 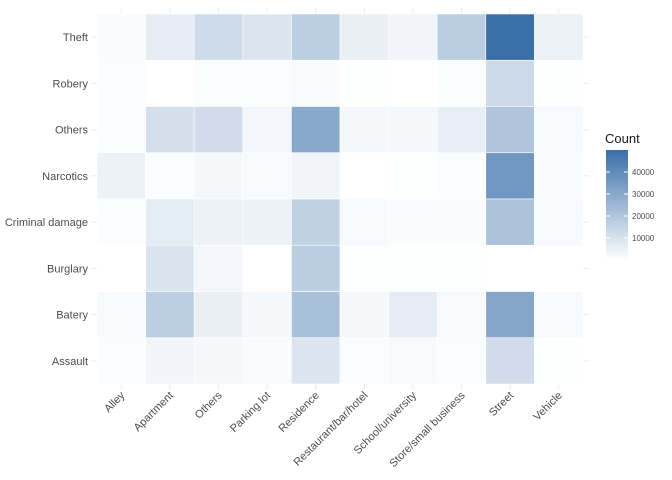 What do you see at coordinates (72, 316) in the screenshot?
I see `y-tick-label: Batery` at bounding box center [72, 316].